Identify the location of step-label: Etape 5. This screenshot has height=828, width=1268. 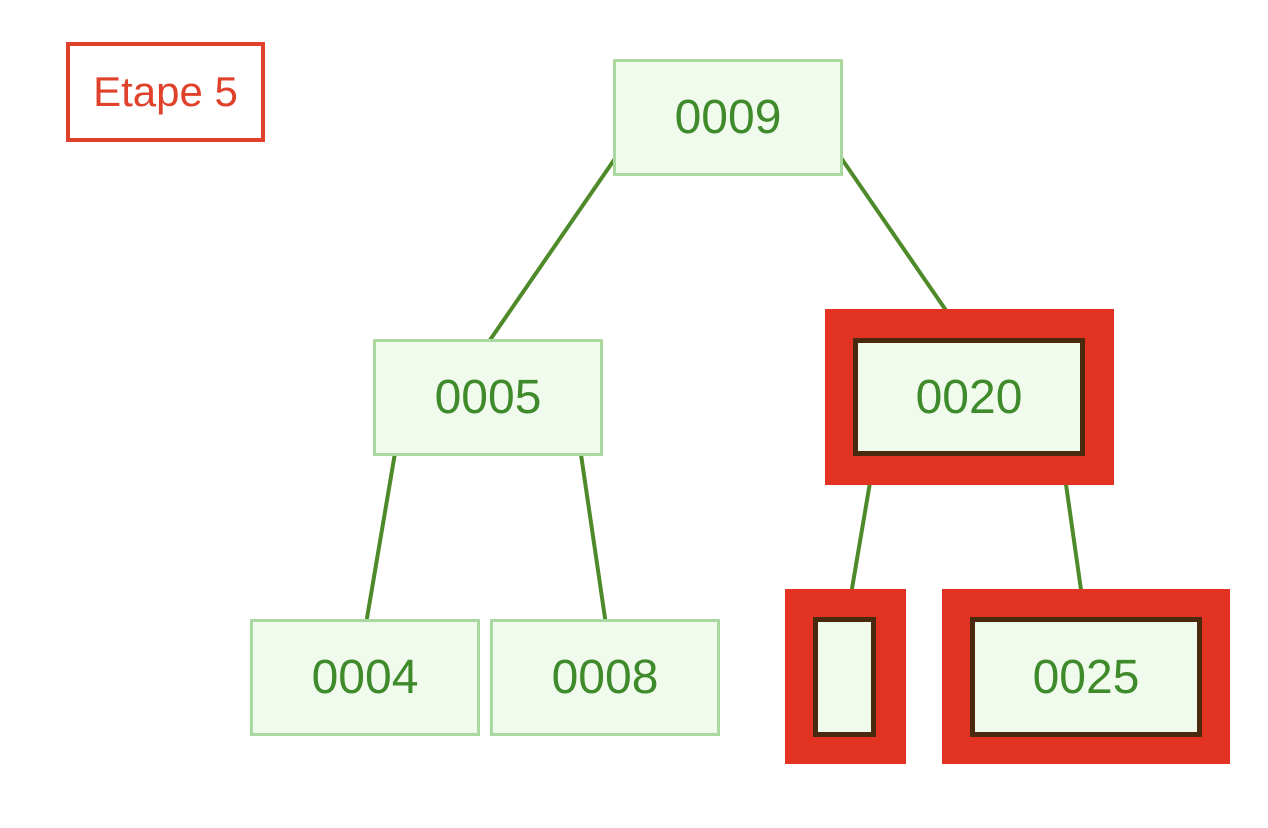
(165, 92).